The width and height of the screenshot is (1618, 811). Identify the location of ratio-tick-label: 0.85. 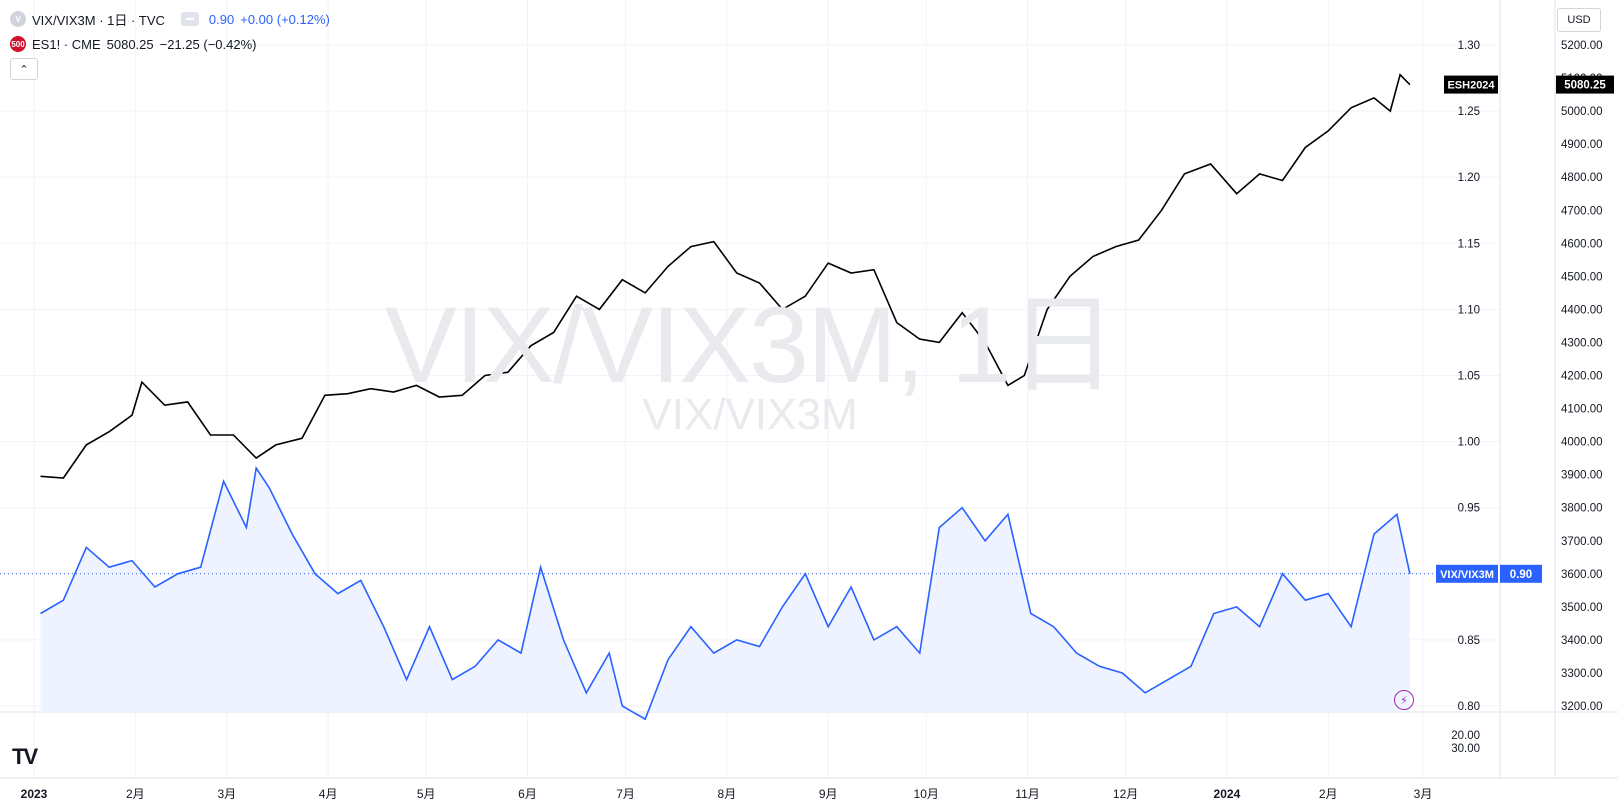
(1469, 641).